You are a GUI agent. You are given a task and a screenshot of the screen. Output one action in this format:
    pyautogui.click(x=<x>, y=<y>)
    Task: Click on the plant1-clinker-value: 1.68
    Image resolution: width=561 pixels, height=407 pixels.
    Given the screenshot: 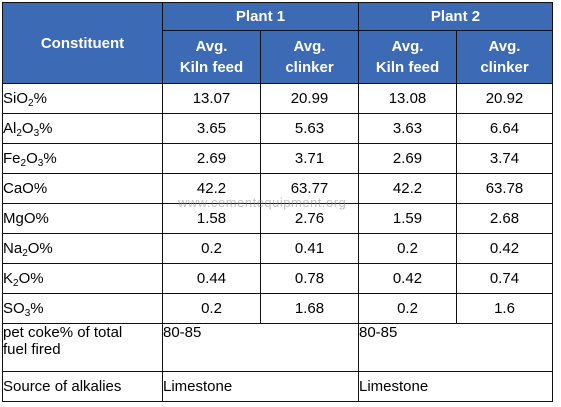 What is the action you would take?
    pyautogui.click(x=309, y=308)
    